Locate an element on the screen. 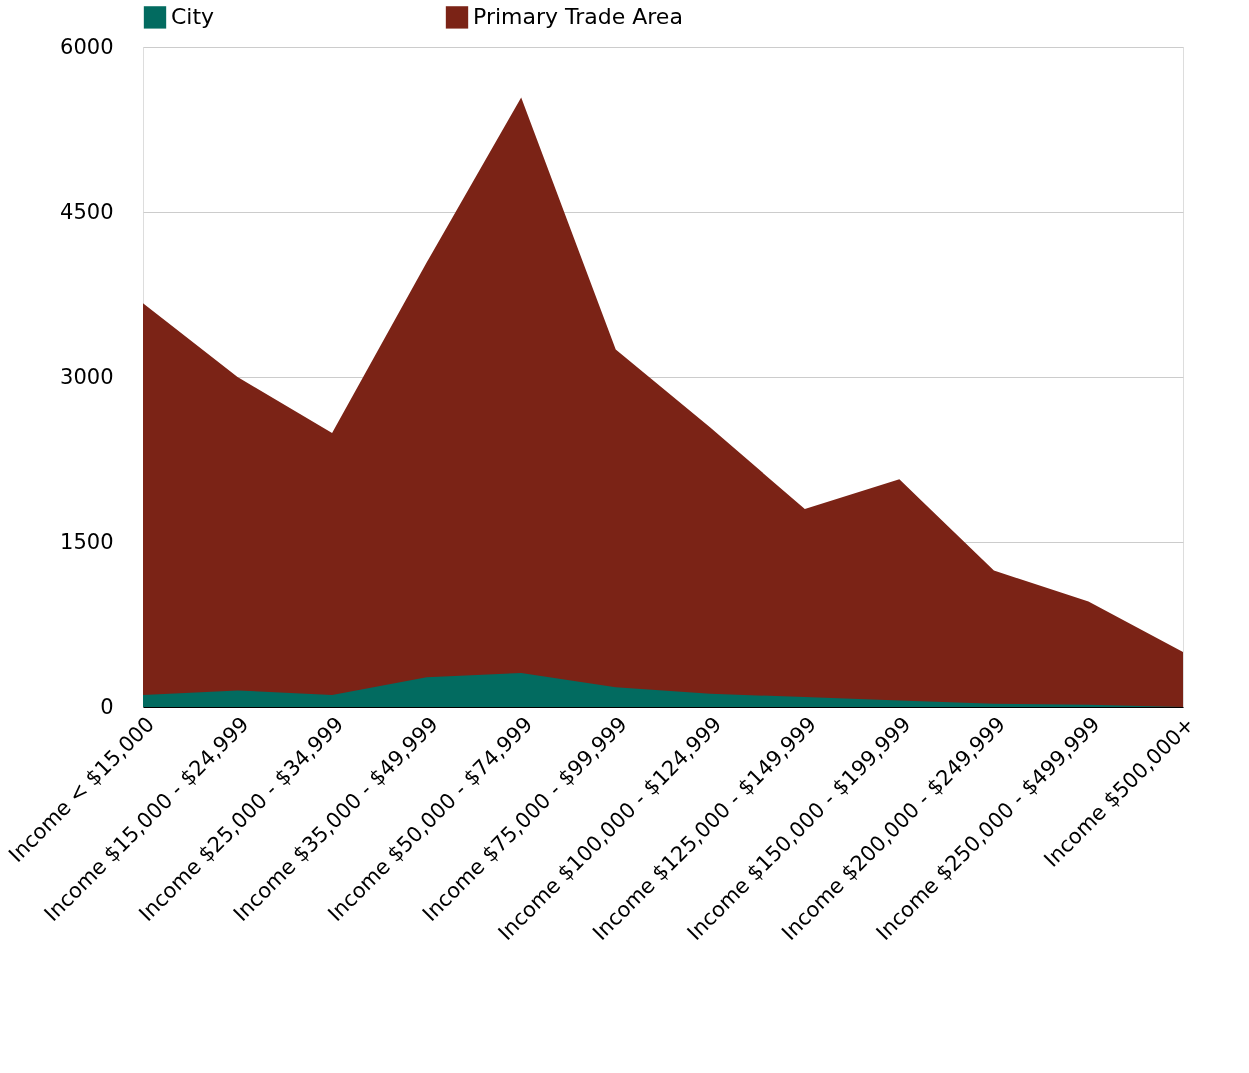 The image size is (1249, 1073). legend-label: City is located at coordinates (193, 17).